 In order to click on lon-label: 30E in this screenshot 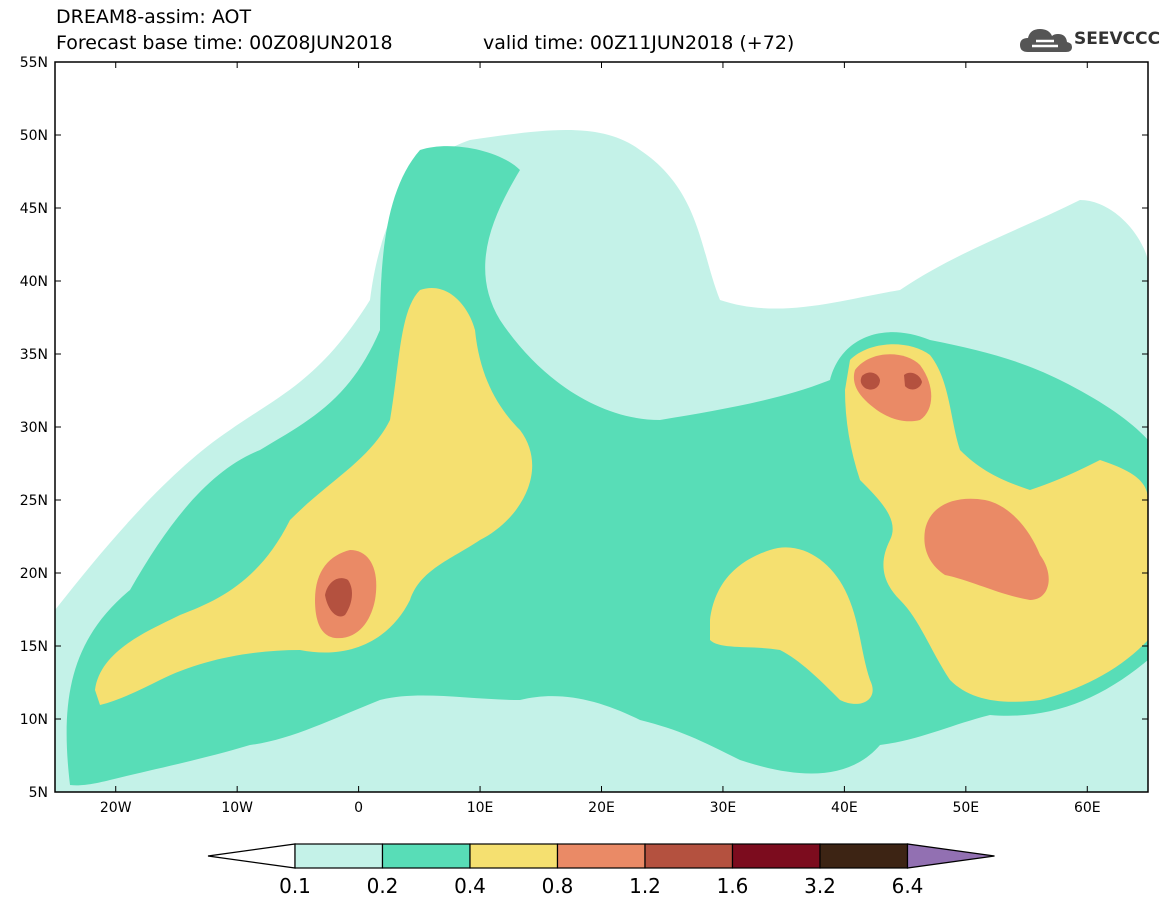, I will do `click(723, 808)`.